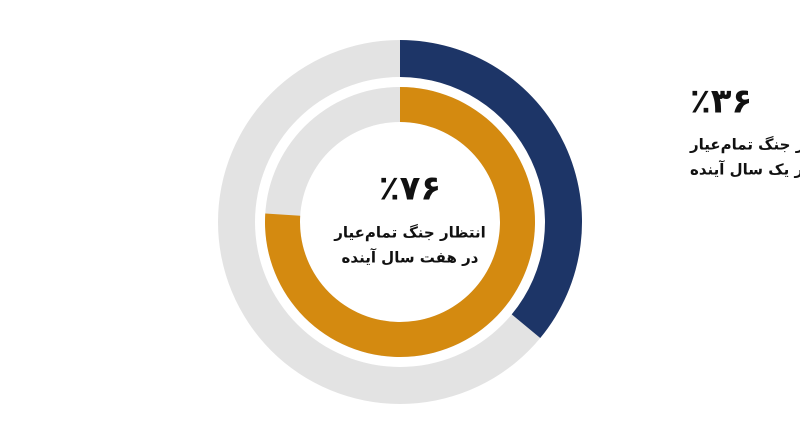  What do you see at coordinates (721, 102) in the screenshot?
I see `value-label: ٪۳۶` at bounding box center [721, 102].